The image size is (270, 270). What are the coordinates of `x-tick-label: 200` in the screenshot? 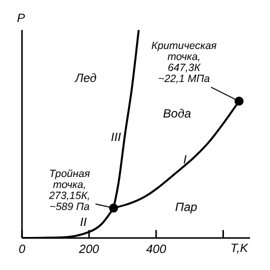 It's located at (89, 249).